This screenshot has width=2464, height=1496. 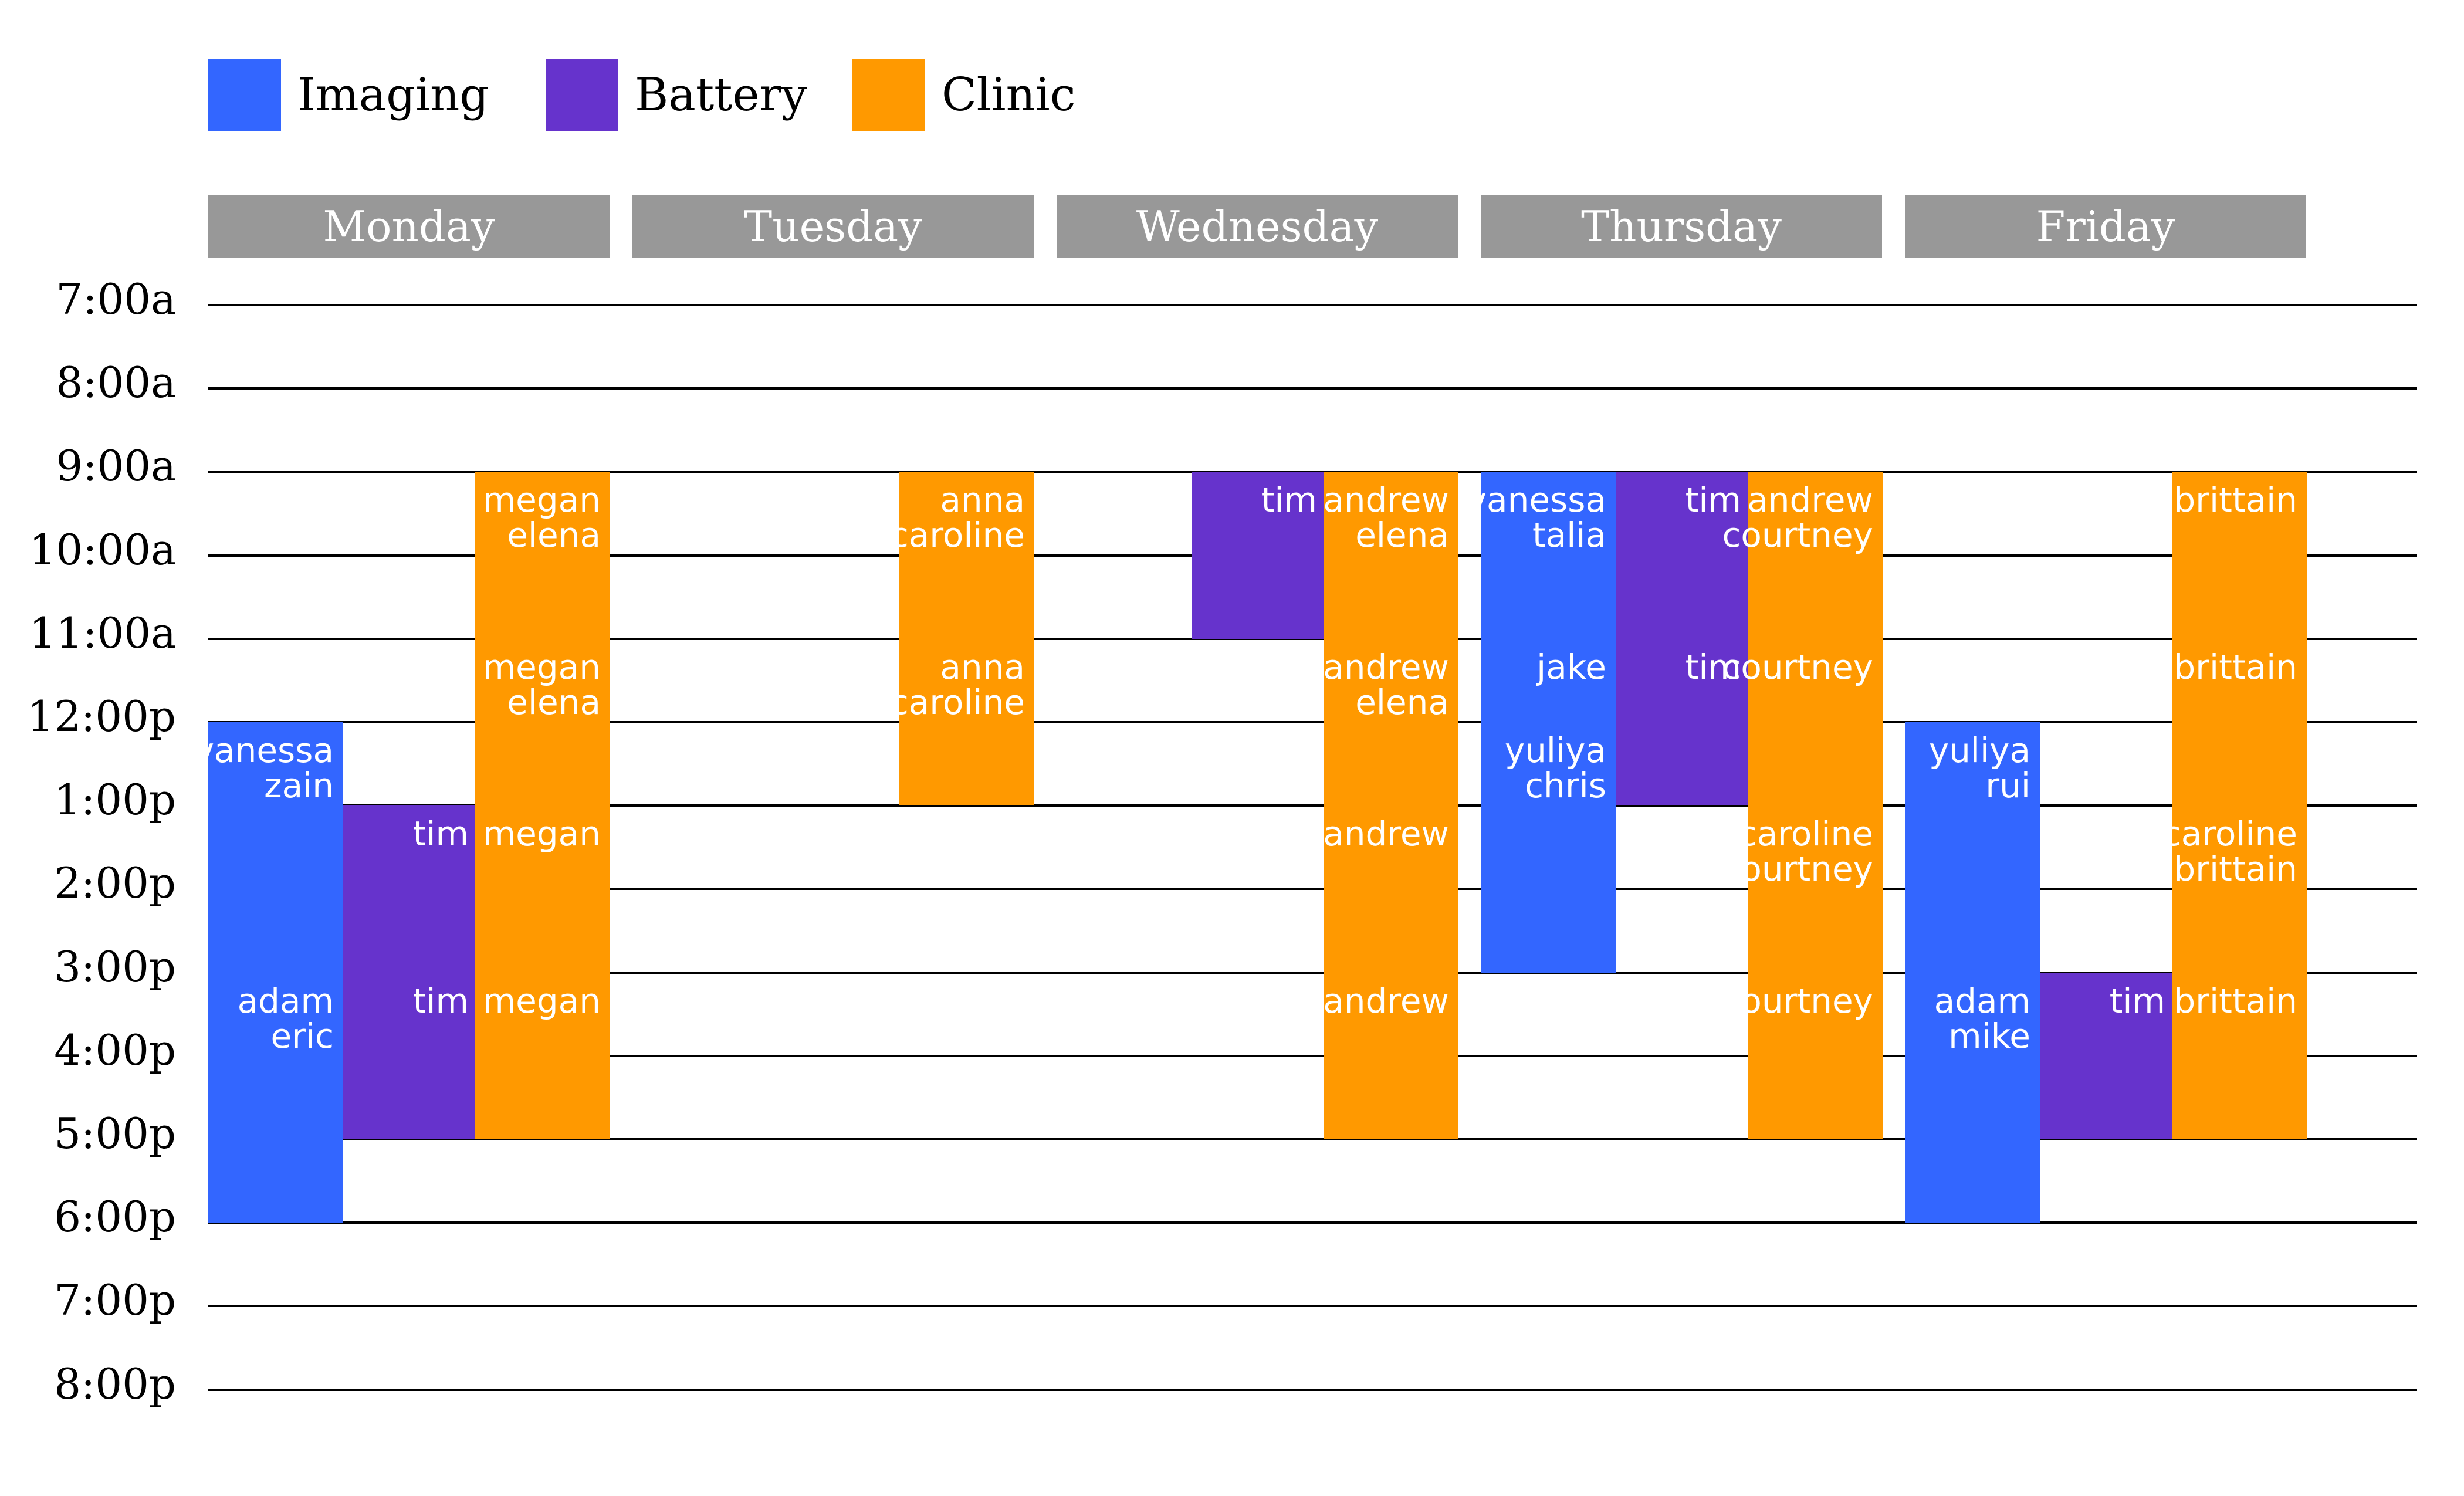 I want to click on time-label: 8:00a, so click(x=116, y=383).